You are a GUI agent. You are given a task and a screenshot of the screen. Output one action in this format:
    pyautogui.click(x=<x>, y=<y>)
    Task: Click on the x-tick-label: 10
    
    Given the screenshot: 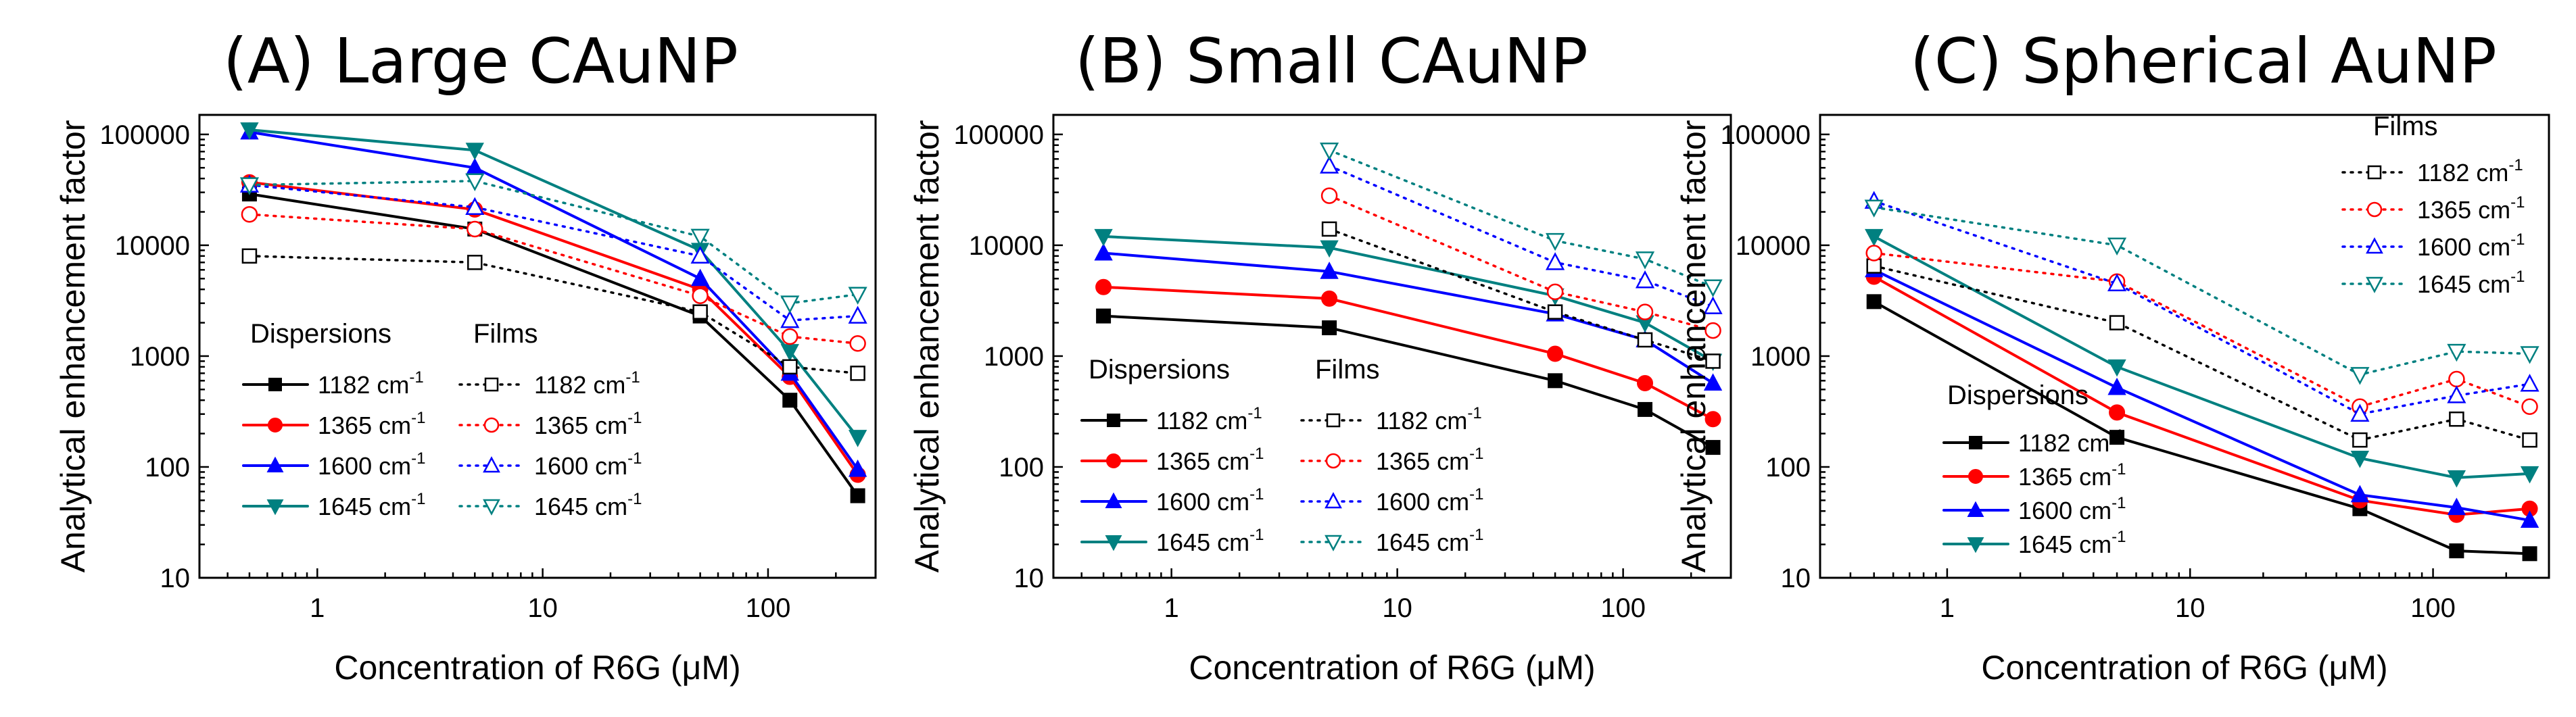 What is the action you would take?
    pyautogui.click(x=542, y=608)
    